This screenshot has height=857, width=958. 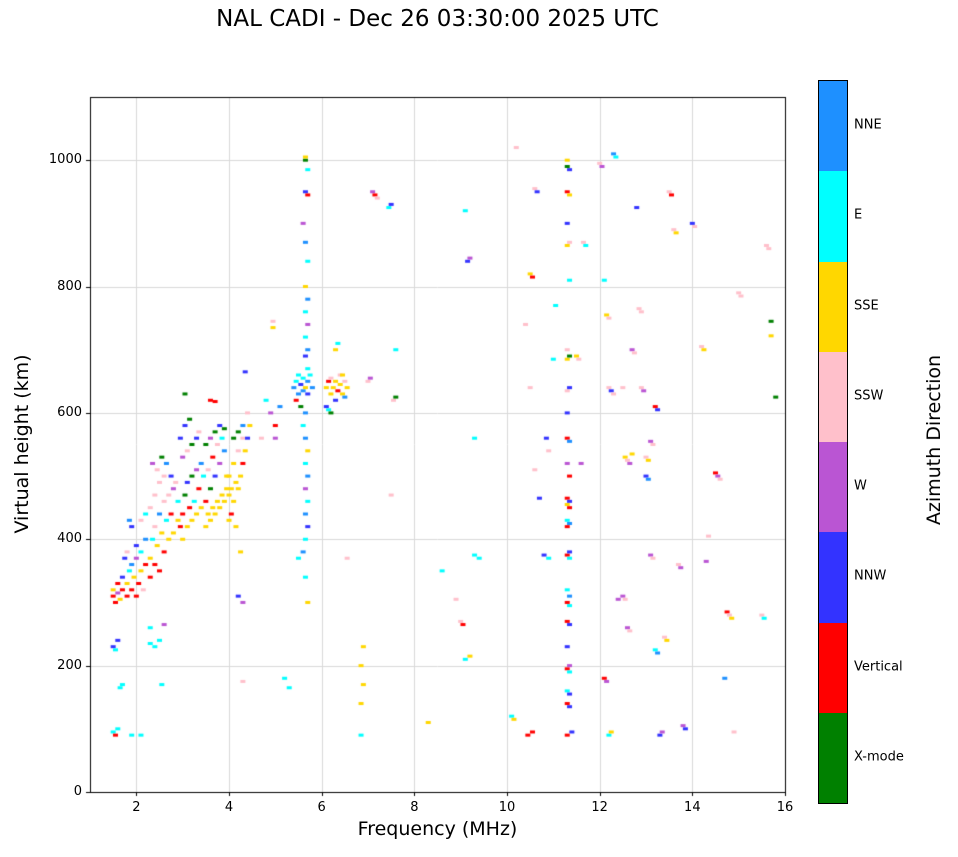 I want to click on colorbar-segment-sse, so click(x=833, y=306).